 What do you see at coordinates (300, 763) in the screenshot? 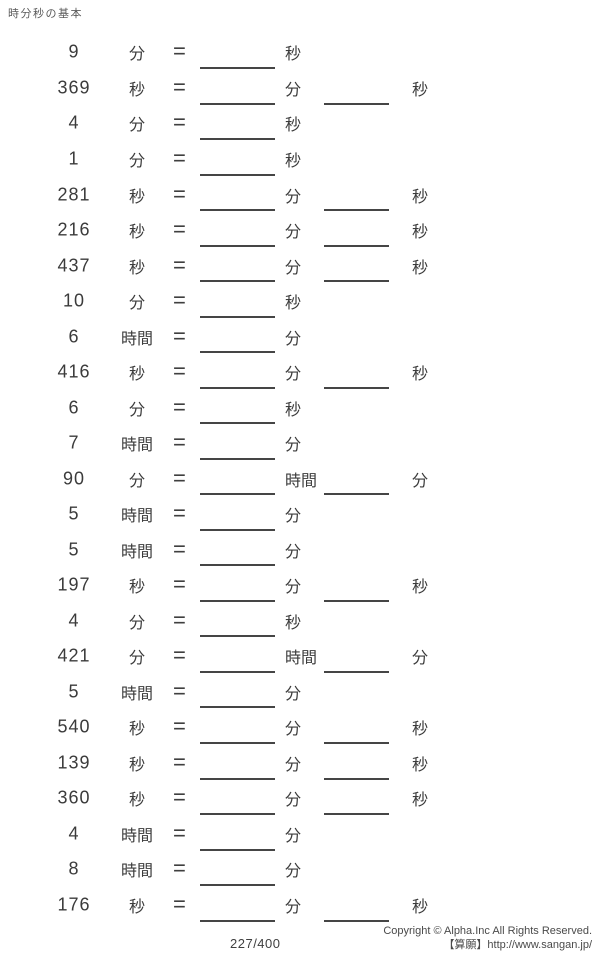
I see `problem-row: 139 秒 = 分 秒` at bounding box center [300, 763].